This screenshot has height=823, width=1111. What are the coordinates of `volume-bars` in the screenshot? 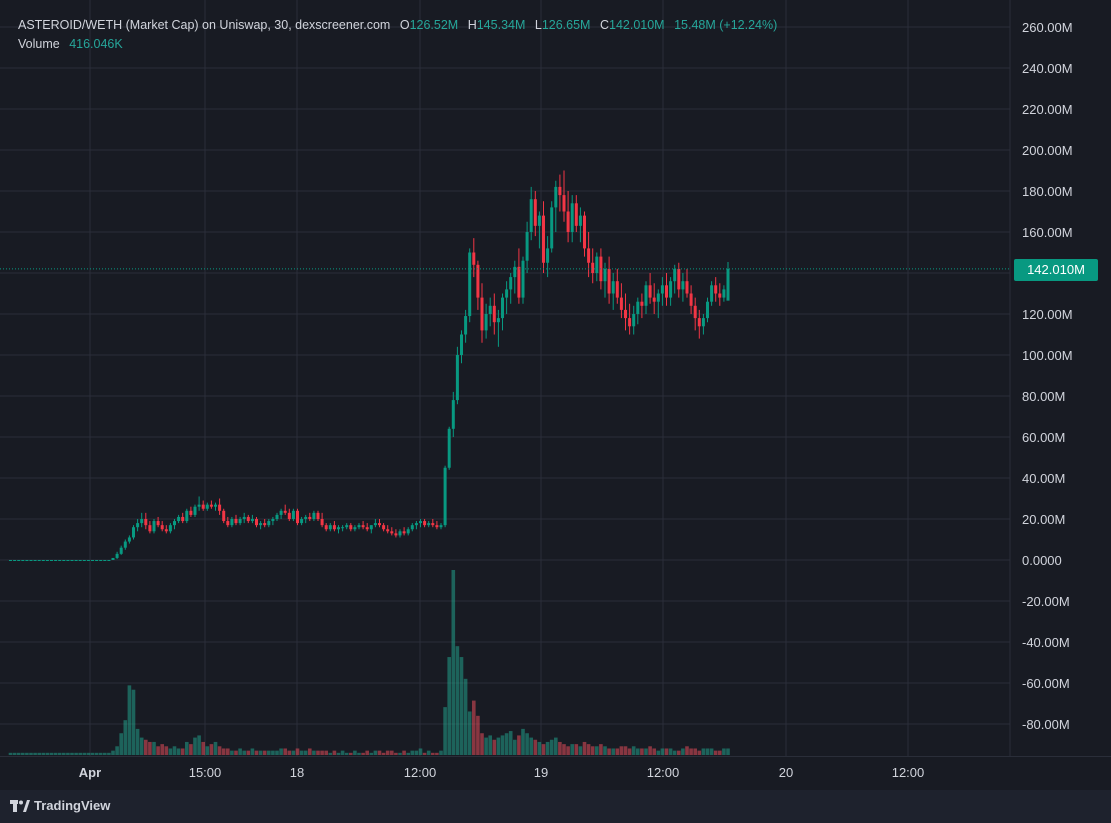 It's located at (369, 662).